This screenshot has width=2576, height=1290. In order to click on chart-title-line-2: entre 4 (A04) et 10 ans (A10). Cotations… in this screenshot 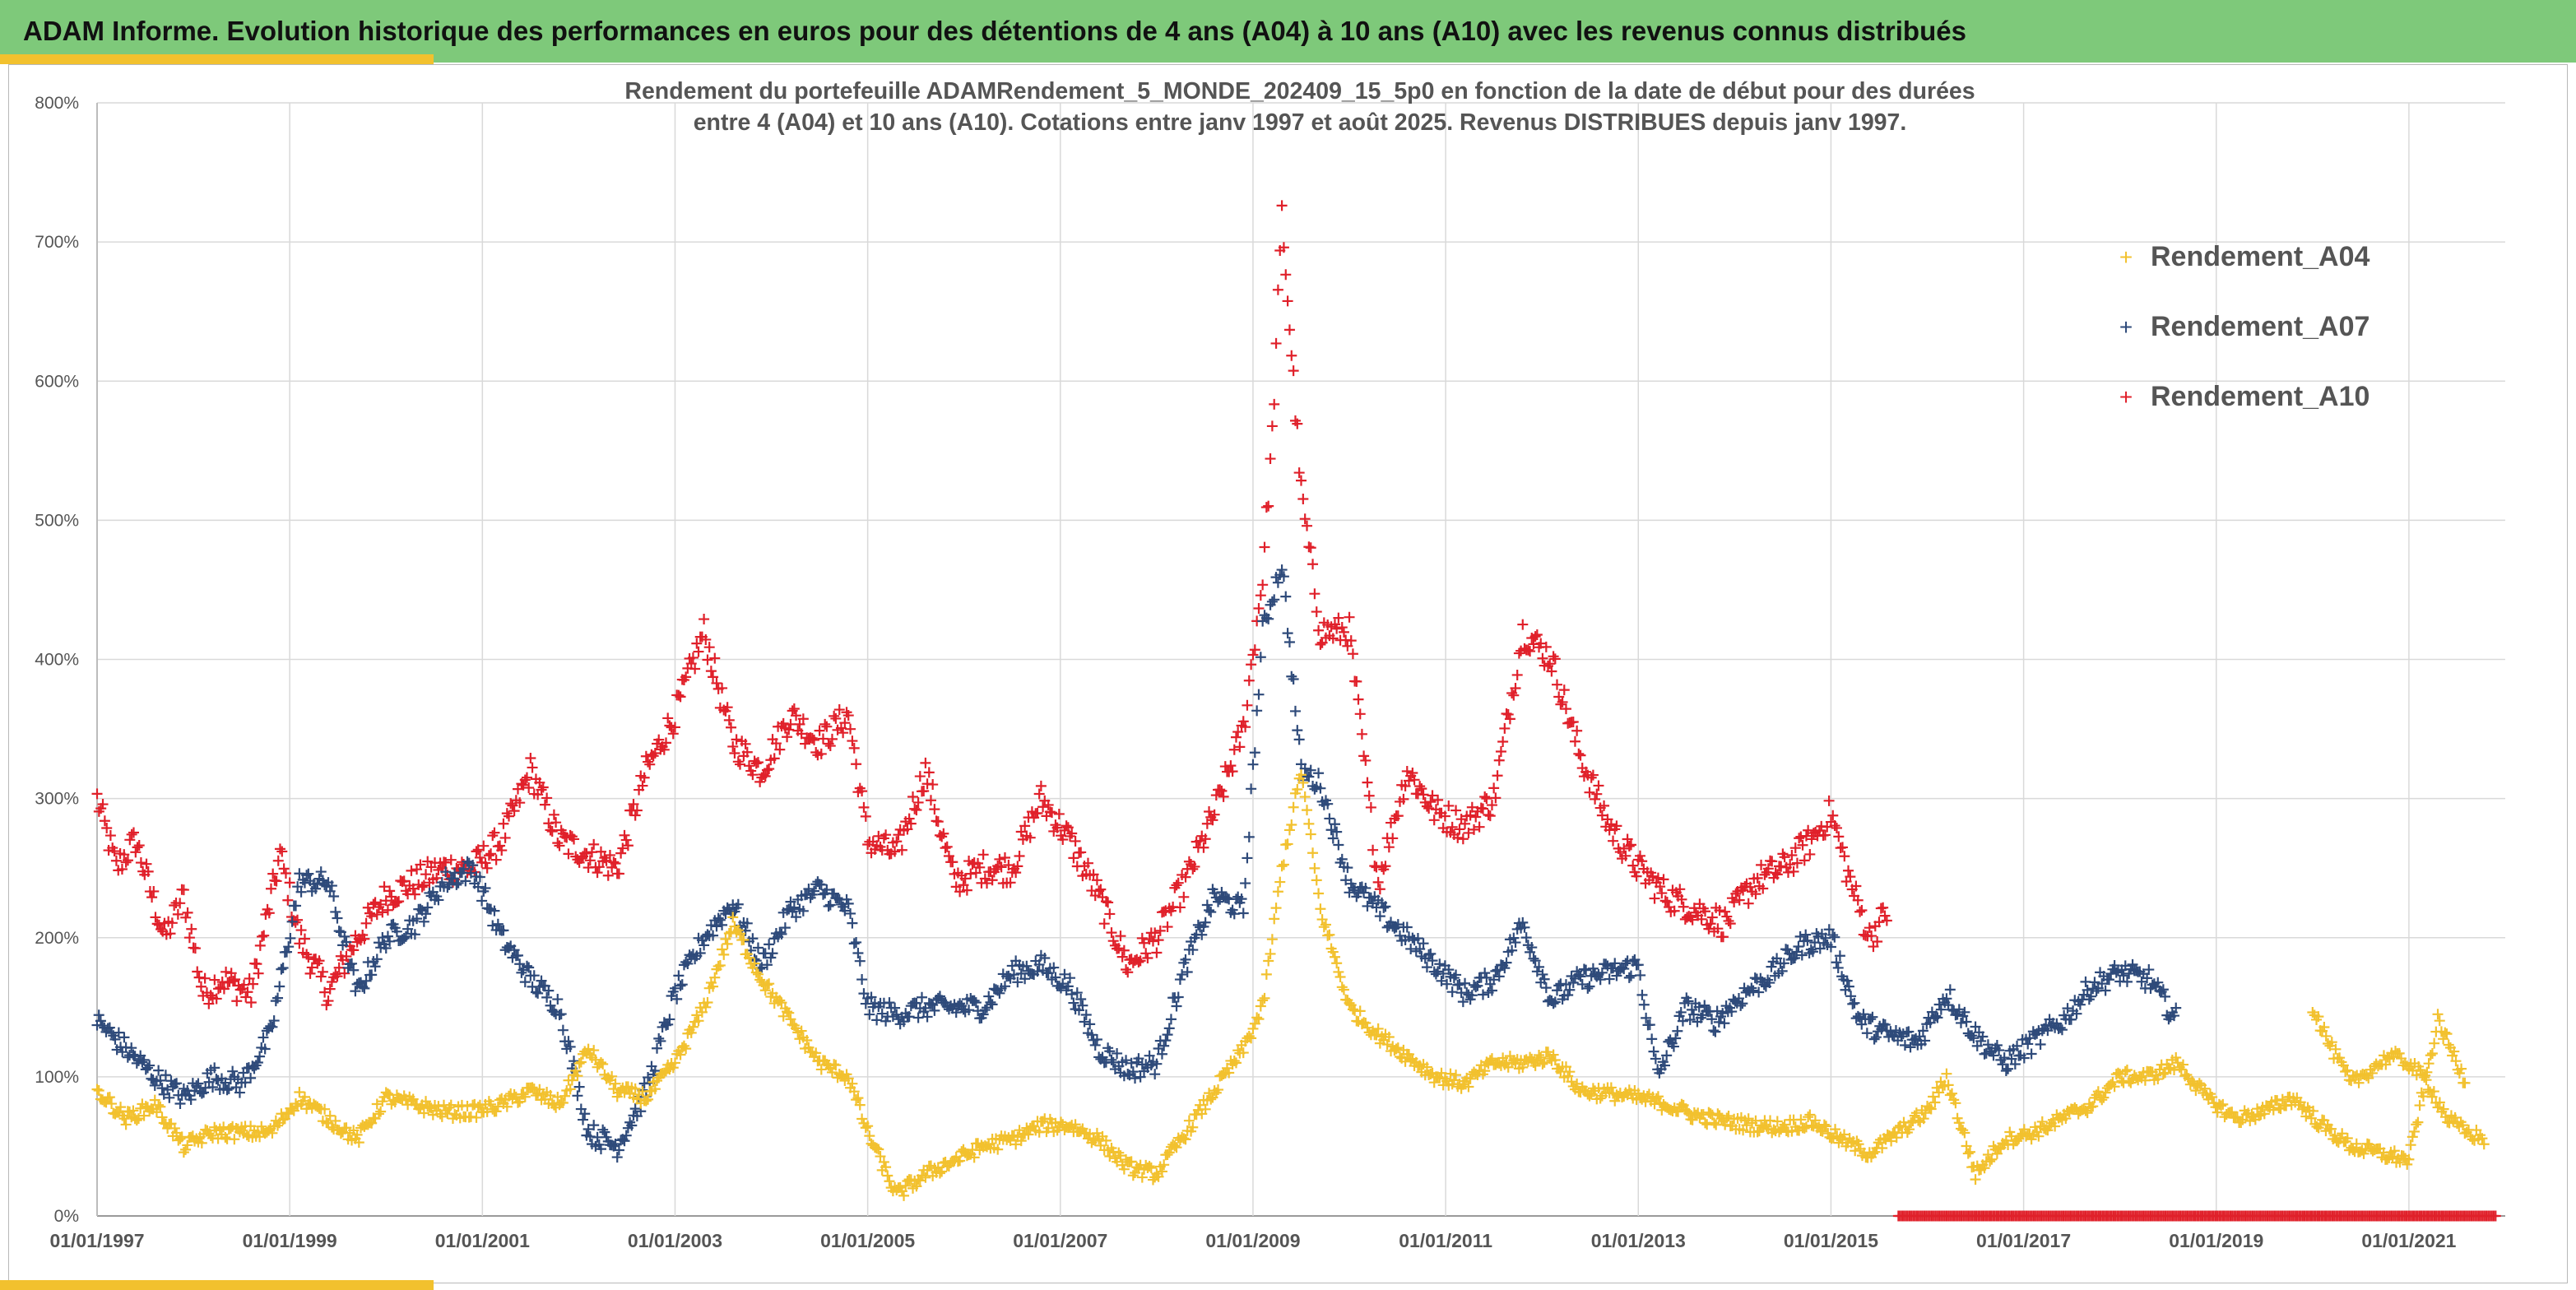, I will do `click(1300, 122)`.